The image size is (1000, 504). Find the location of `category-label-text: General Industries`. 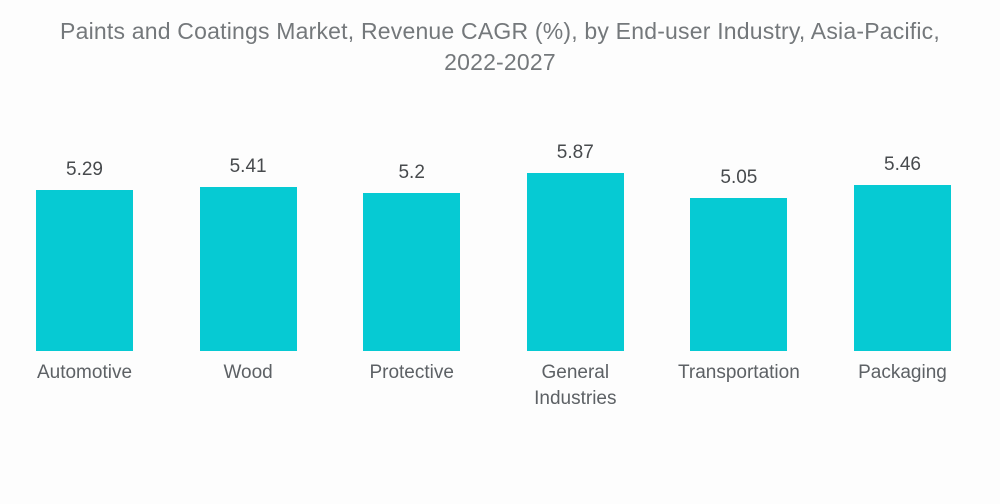

category-label-text: General Industries is located at coordinates (575, 385).